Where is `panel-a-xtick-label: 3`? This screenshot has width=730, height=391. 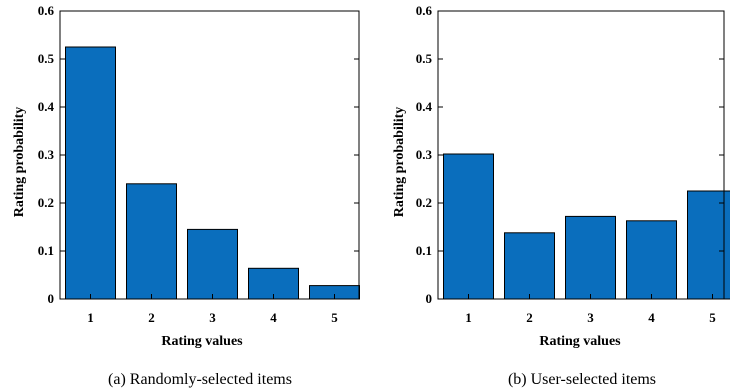 panel-a-xtick-label: 3 is located at coordinates (212, 317).